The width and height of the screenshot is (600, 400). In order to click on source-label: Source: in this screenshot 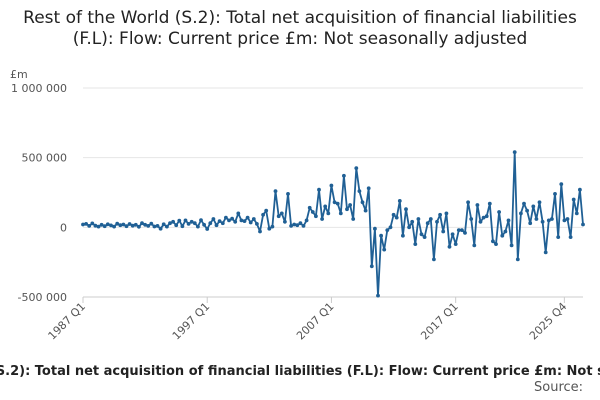, I will do `click(559, 387)`.